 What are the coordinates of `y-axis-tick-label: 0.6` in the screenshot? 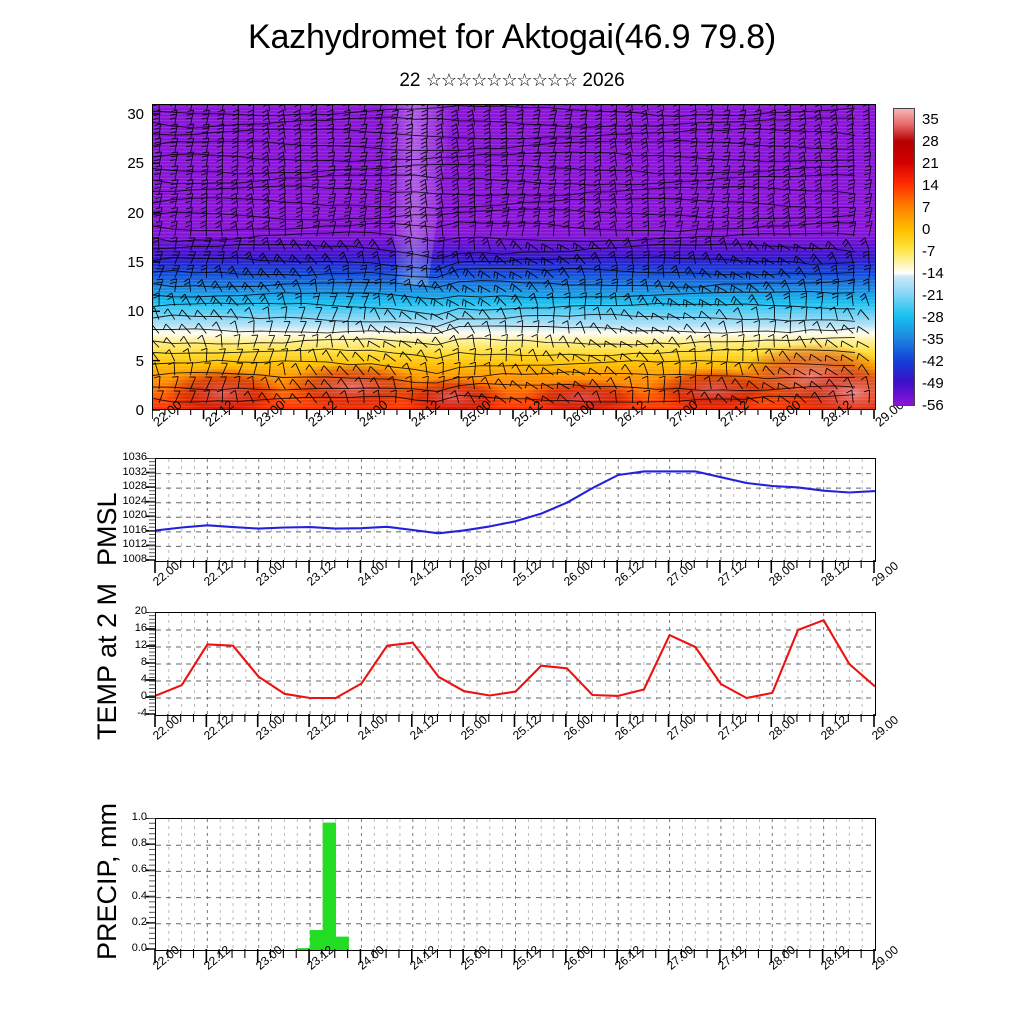 It's located at (139, 869).